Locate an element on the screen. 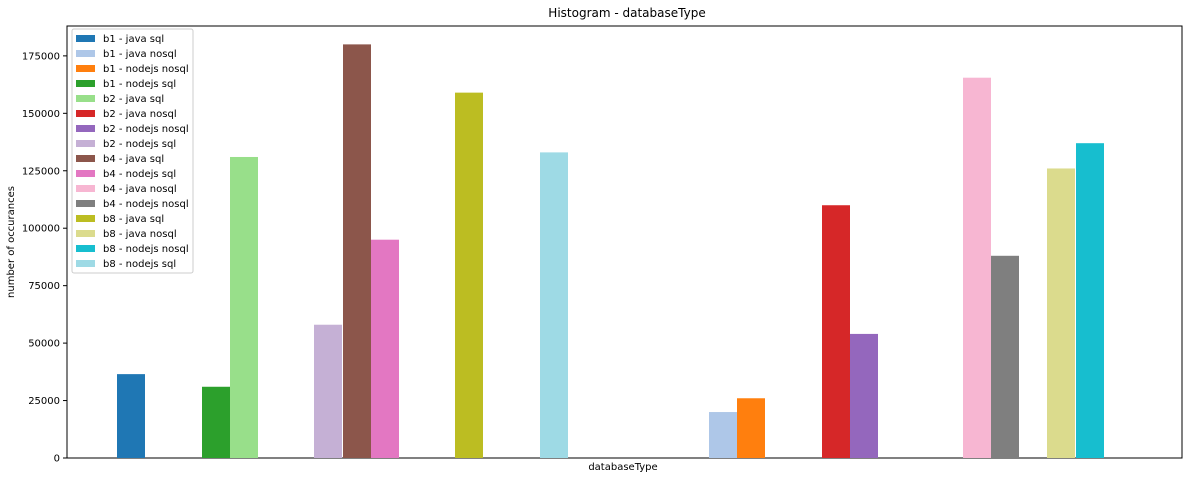 This screenshot has width=1189, height=479. bar-b4-java-sql is located at coordinates (357, 251).